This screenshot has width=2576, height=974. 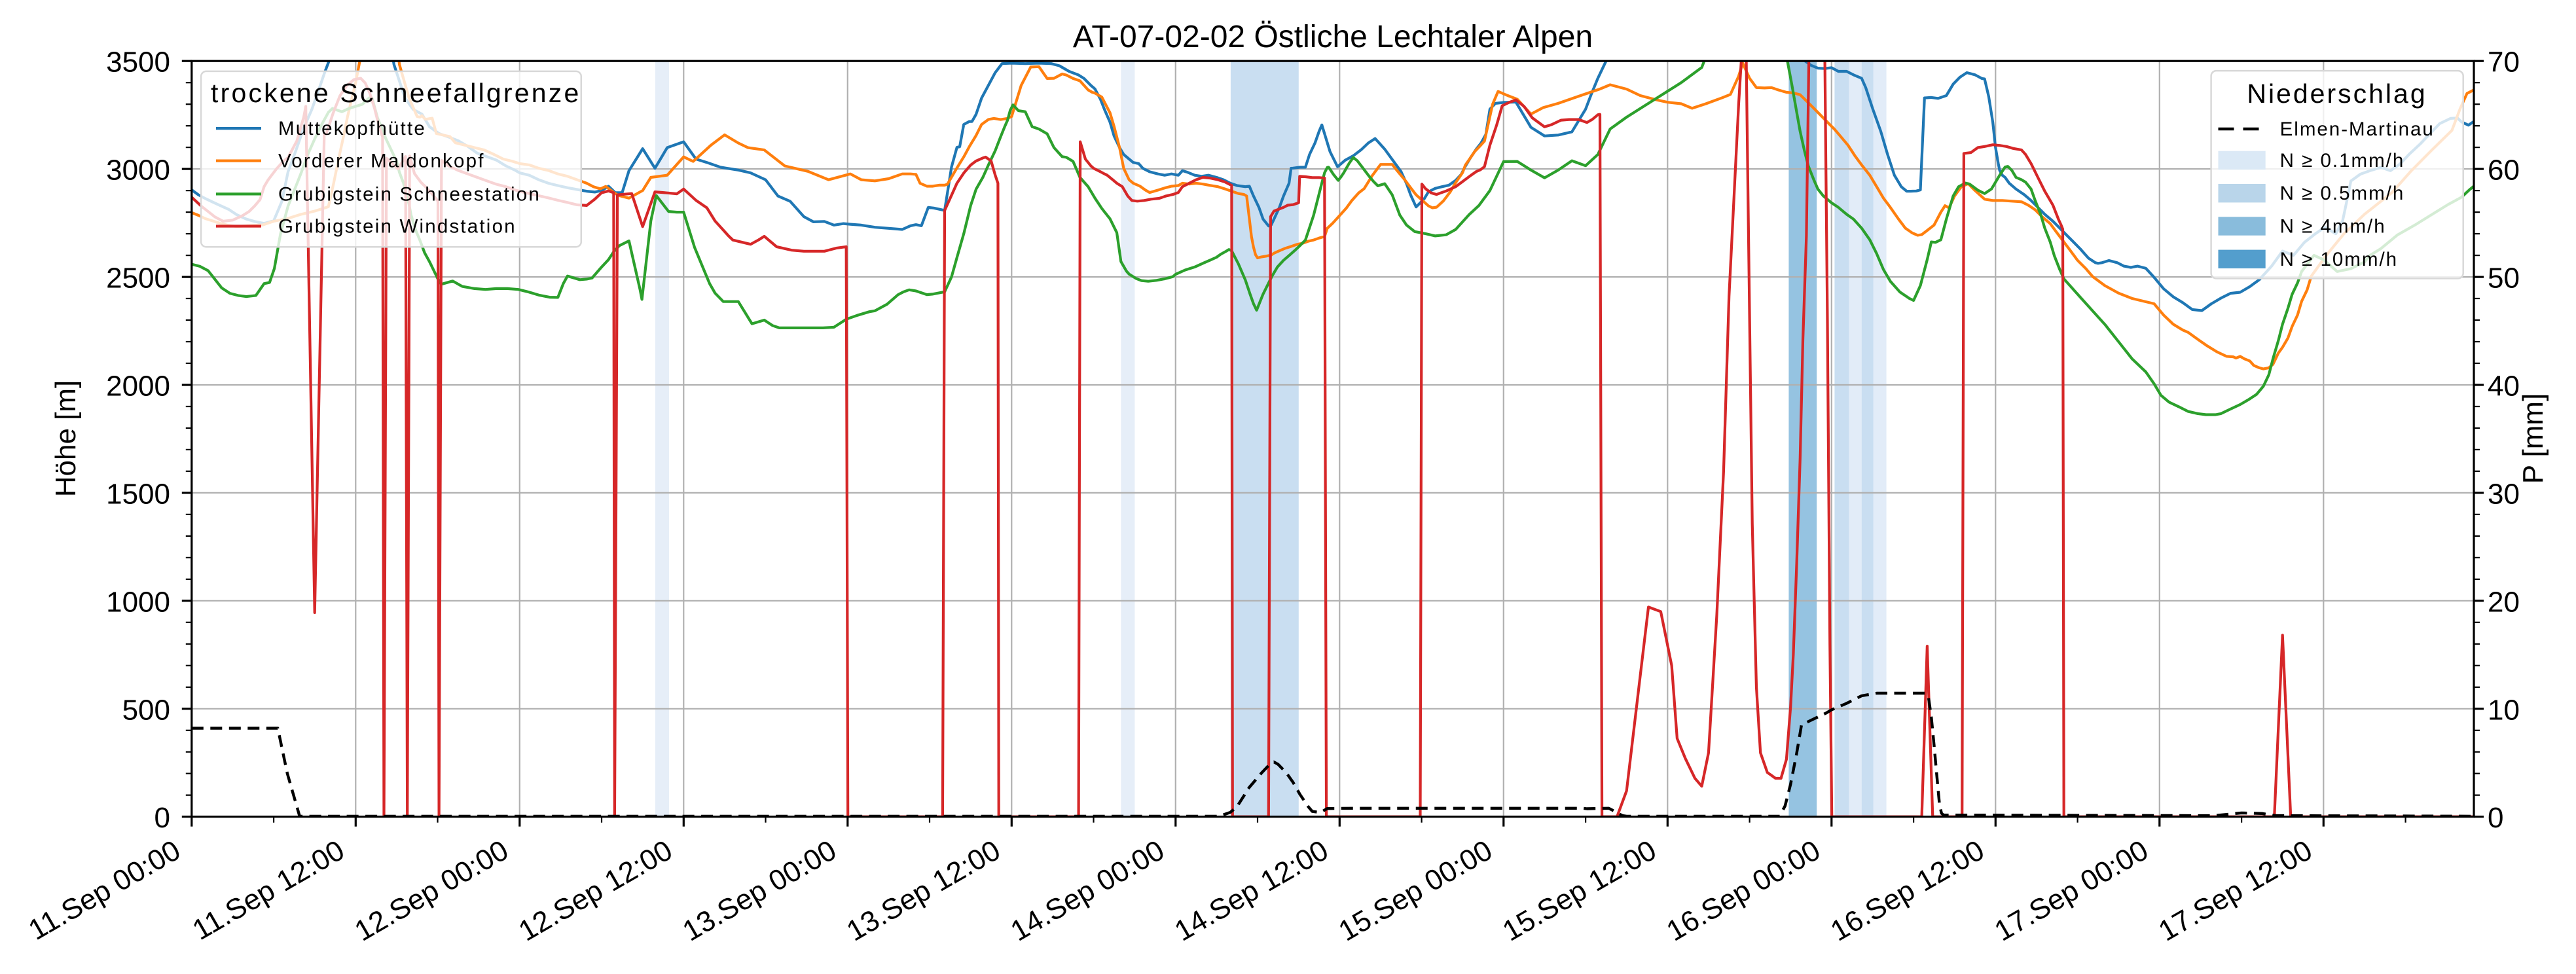 I want to click on svg-text: 500, so click(x=146, y=710).